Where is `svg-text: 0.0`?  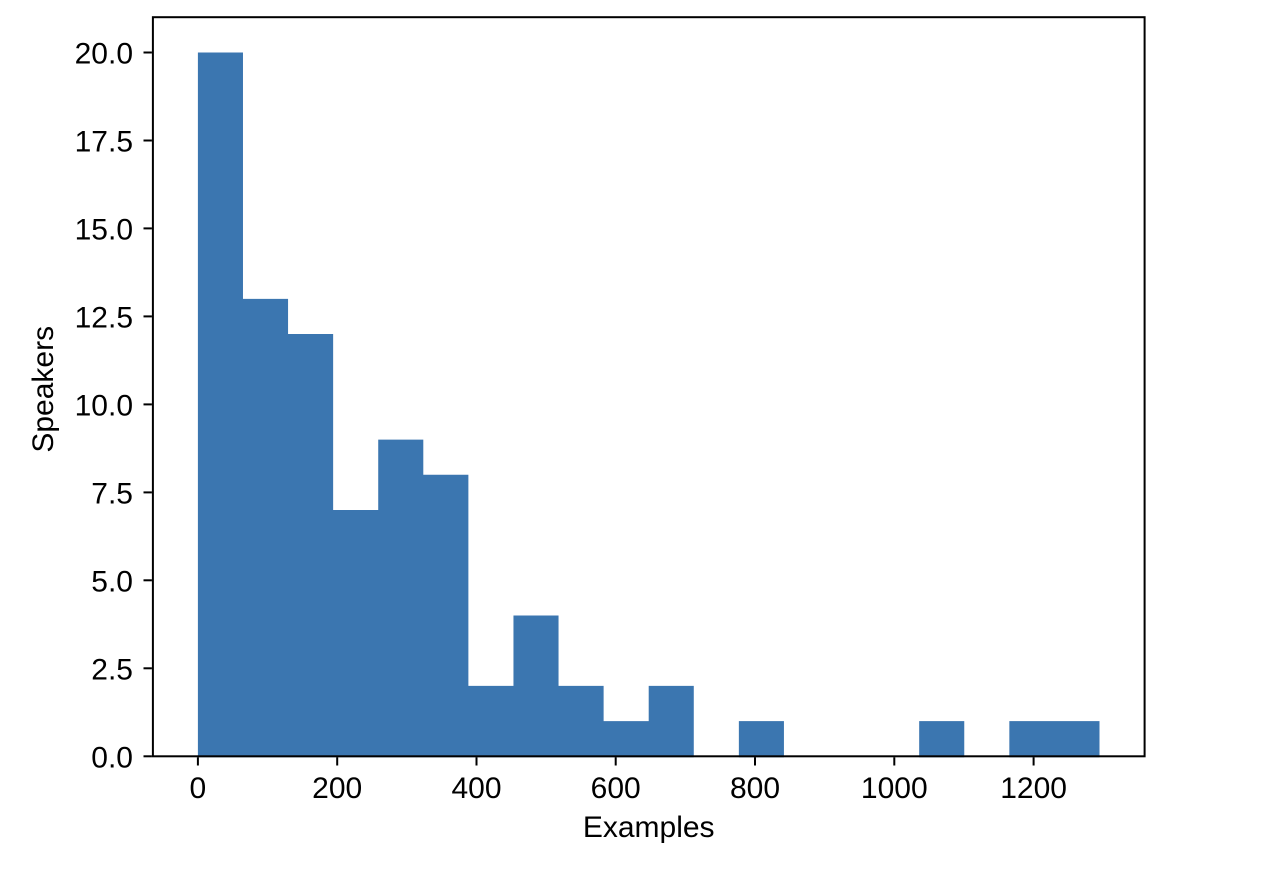
svg-text: 0.0 is located at coordinates (112, 758).